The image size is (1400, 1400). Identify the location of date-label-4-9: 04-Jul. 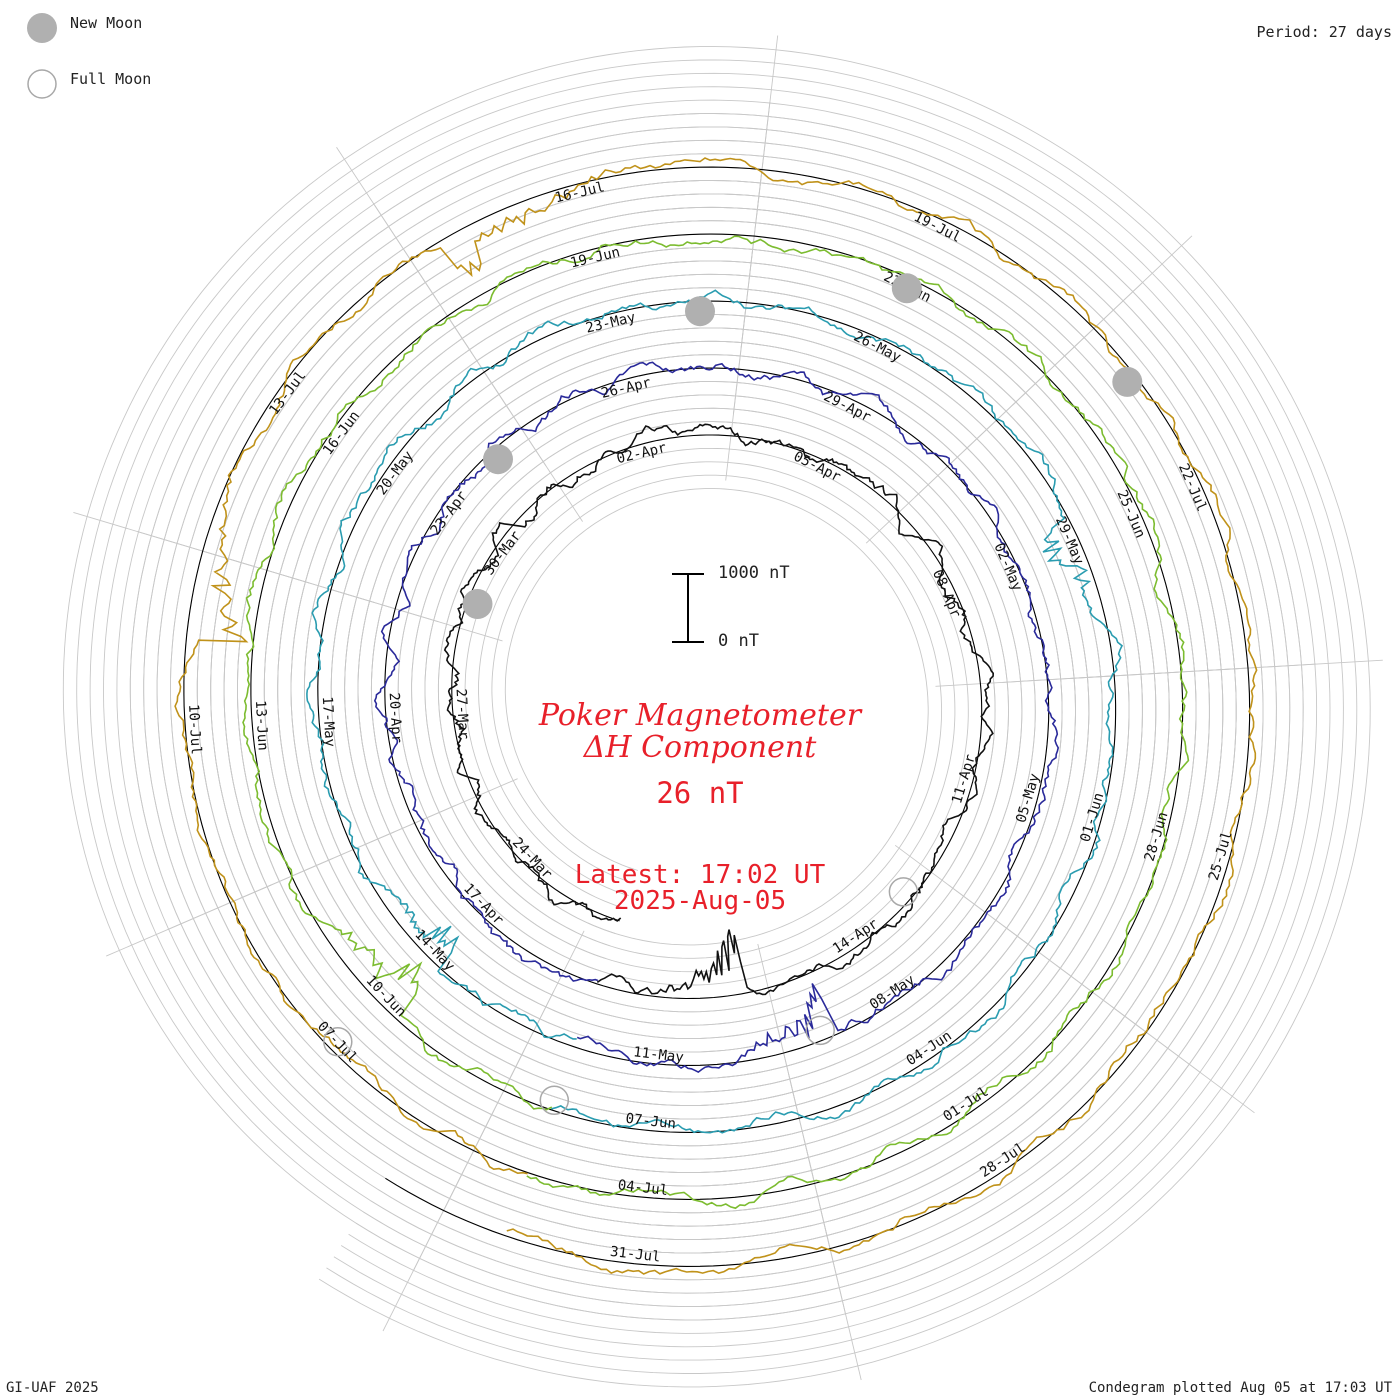
(643, 1188).